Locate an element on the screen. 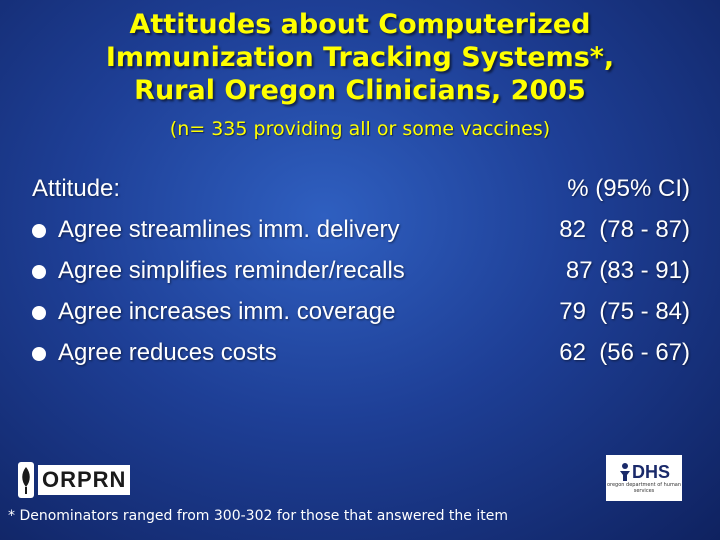 The height and width of the screenshot is (540, 720). title-line-1: Attitudes about Computerized is located at coordinates (360, 24).